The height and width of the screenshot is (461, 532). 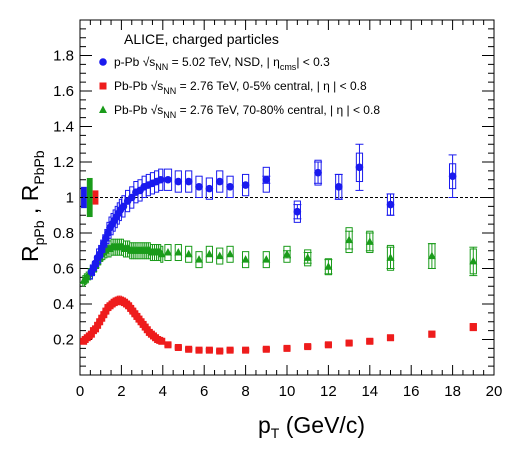 I want to click on x-axis-title: pT (GeV/c), so click(x=311, y=426).